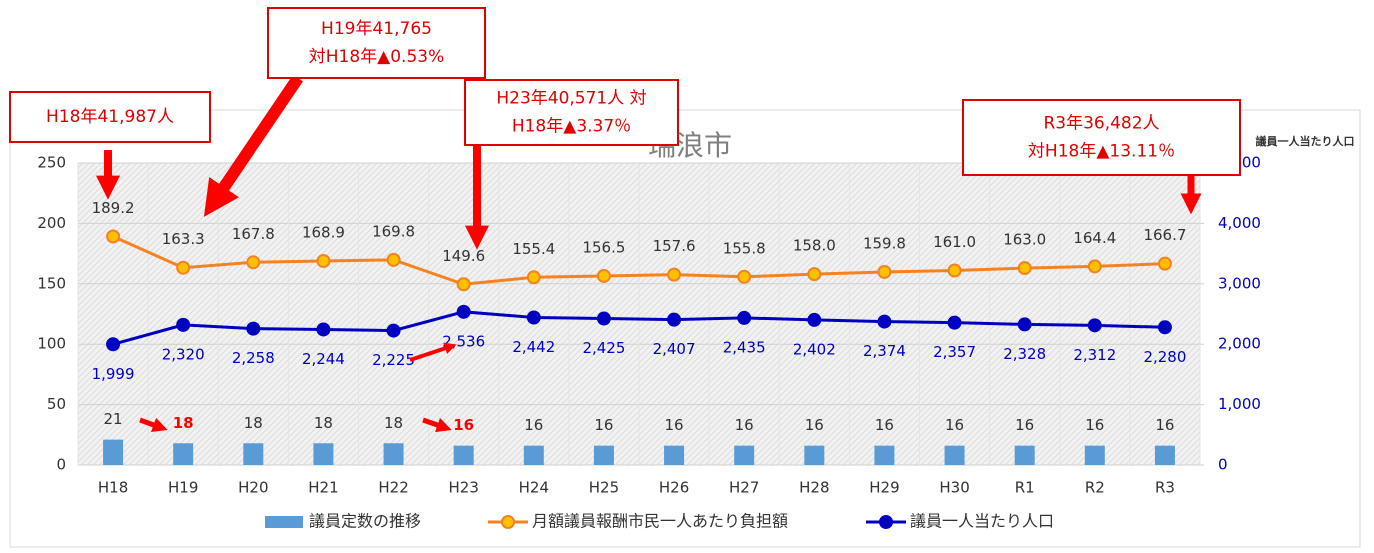 This screenshot has height=553, width=1374. Describe the element at coordinates (284, 522) in the screenshot. I see `legend-swatch` at that location.